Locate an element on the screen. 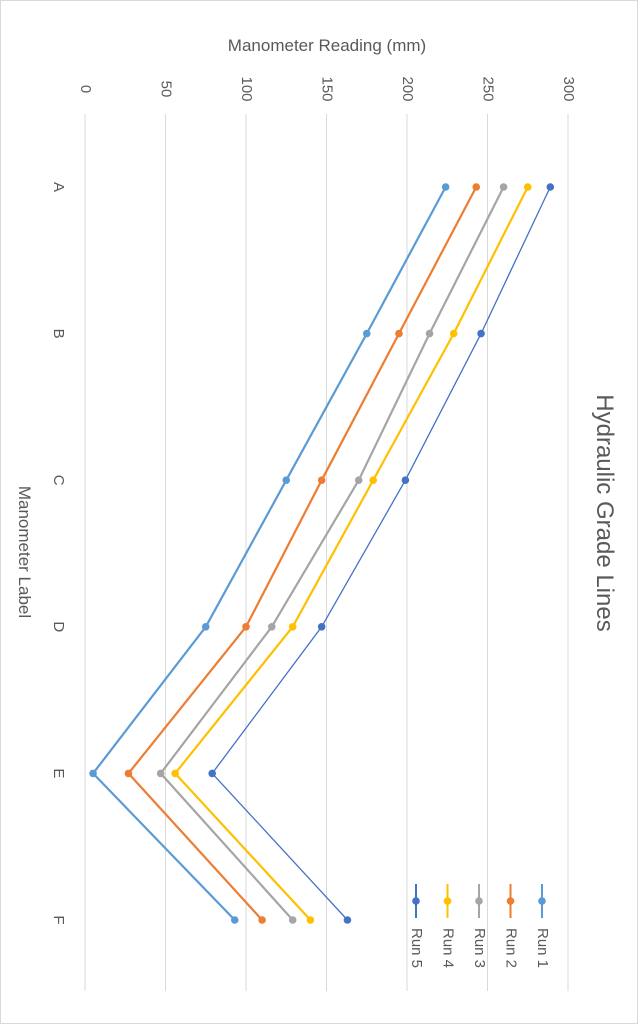 Image resolution: width=638 pixels, height=1025 pixels. legend-label: Run 1 is located at coordinates (542, 948).